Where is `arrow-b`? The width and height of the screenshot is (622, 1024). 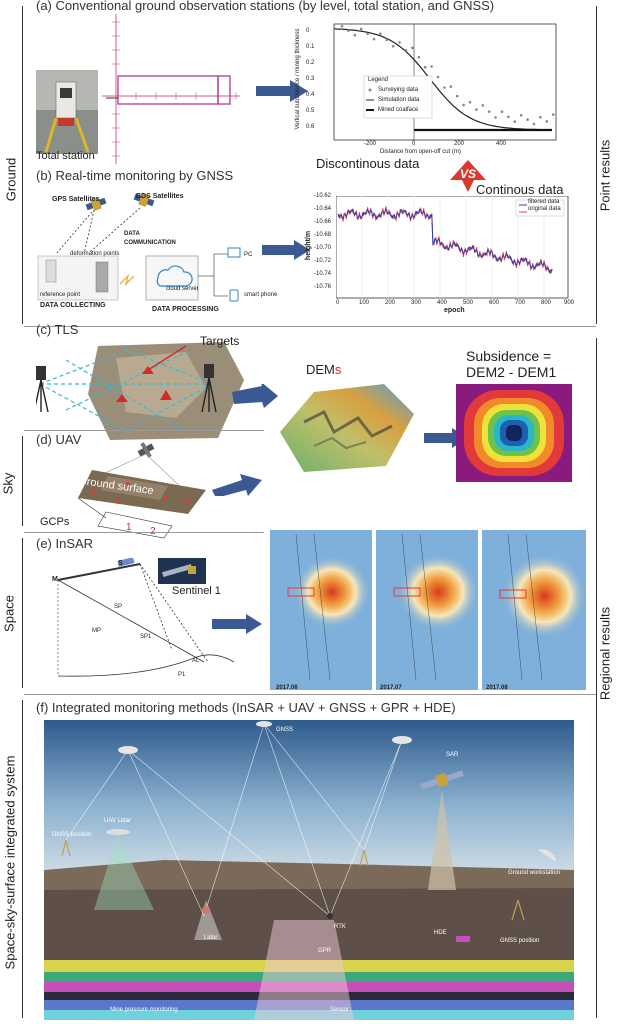
arrow-b is located at coordinates (286, 250).